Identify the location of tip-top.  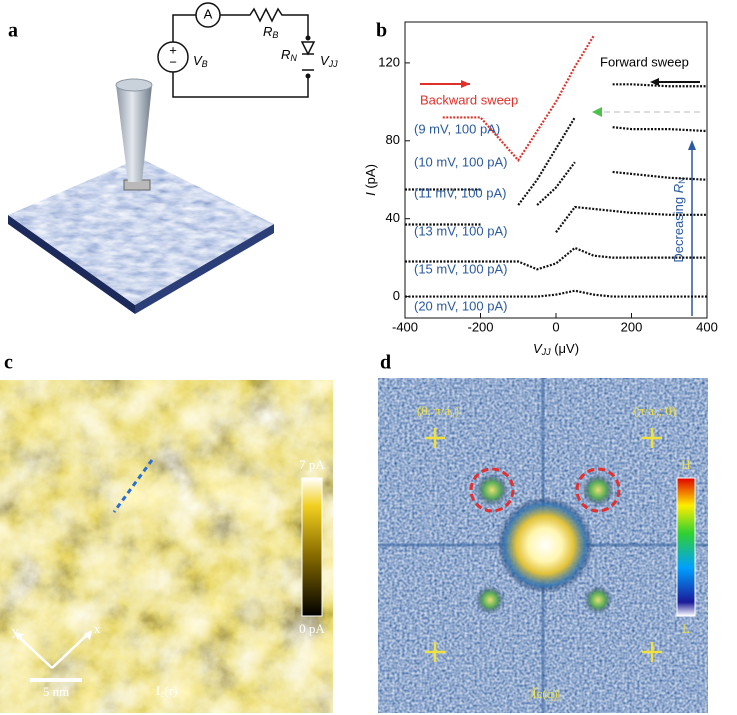
(134, 85).